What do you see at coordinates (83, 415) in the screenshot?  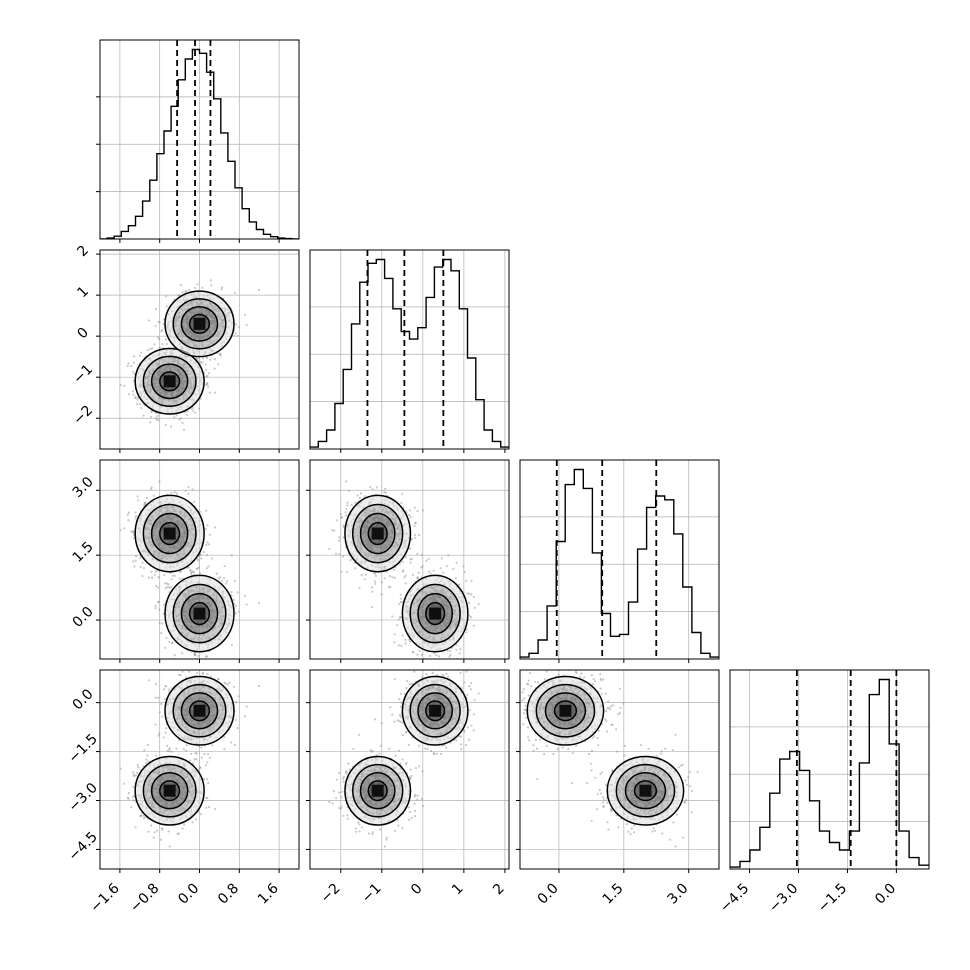 I see `y-tick-label: −2` at bounding box center [83, 415].